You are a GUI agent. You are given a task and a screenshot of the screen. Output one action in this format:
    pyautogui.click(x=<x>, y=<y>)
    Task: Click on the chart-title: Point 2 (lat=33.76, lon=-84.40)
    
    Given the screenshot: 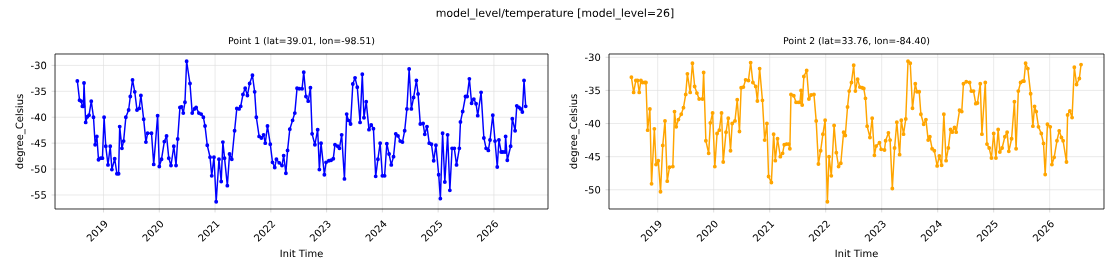 What is the action you would take?
    pyautogui.click(x=856, y=41)
    